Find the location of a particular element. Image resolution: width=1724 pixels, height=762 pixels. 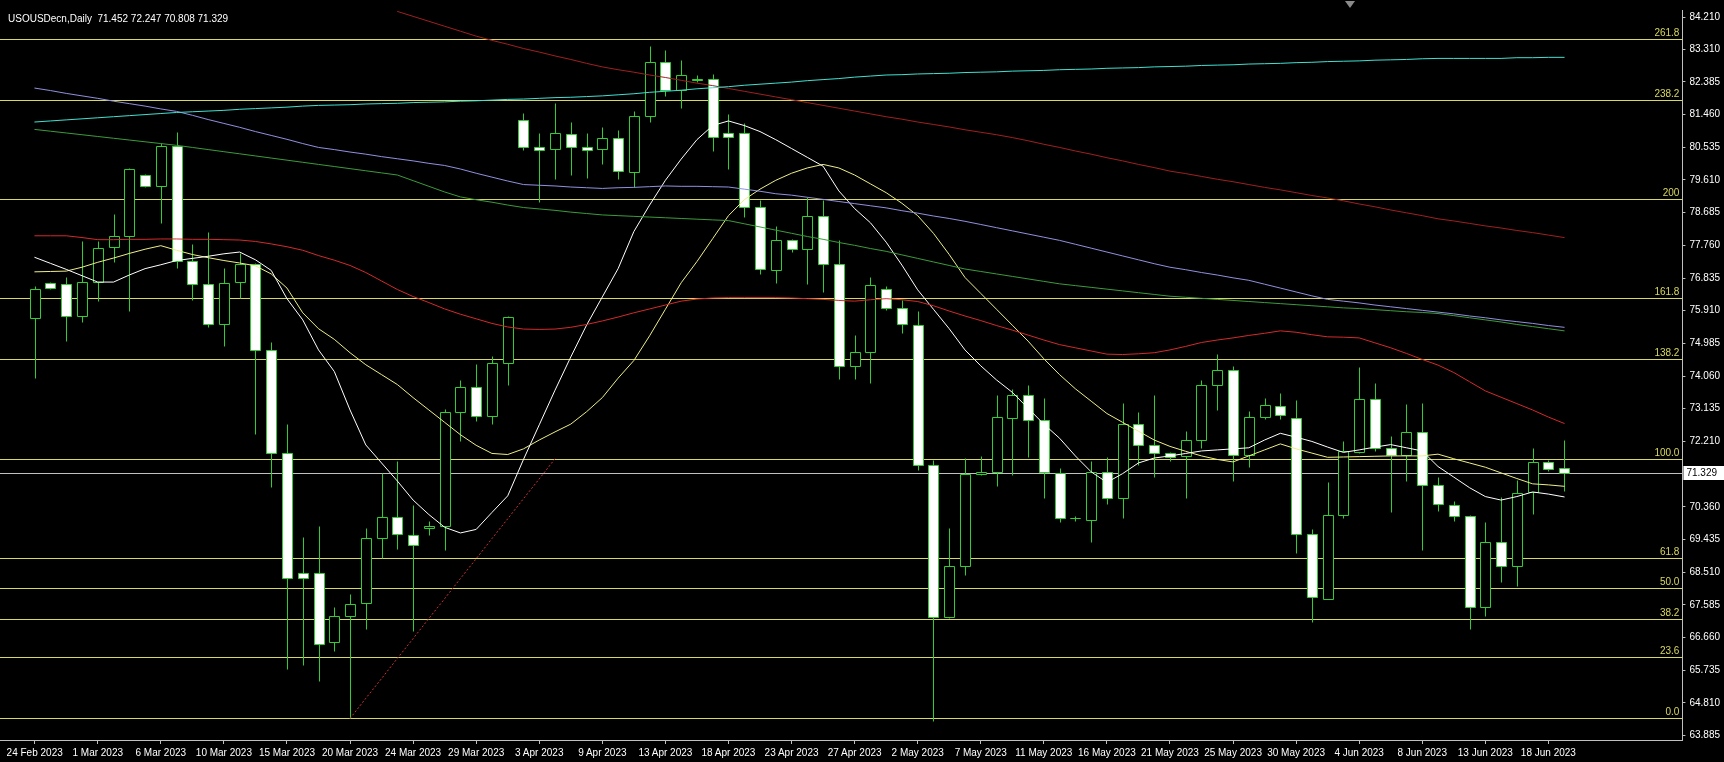

y-tick-label: 80.535 is located at coordinates (1705, 147).